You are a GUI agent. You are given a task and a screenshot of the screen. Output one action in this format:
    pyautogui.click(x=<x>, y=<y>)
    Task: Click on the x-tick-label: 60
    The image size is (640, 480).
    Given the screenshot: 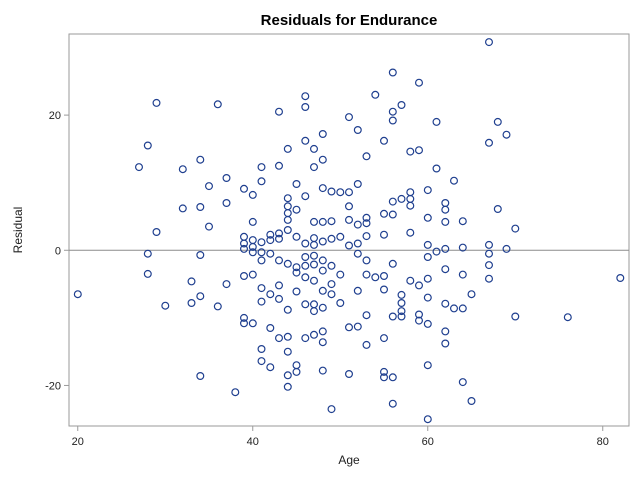 What is the action you would take?
    pyautogui.click(x=428, y=442)
    